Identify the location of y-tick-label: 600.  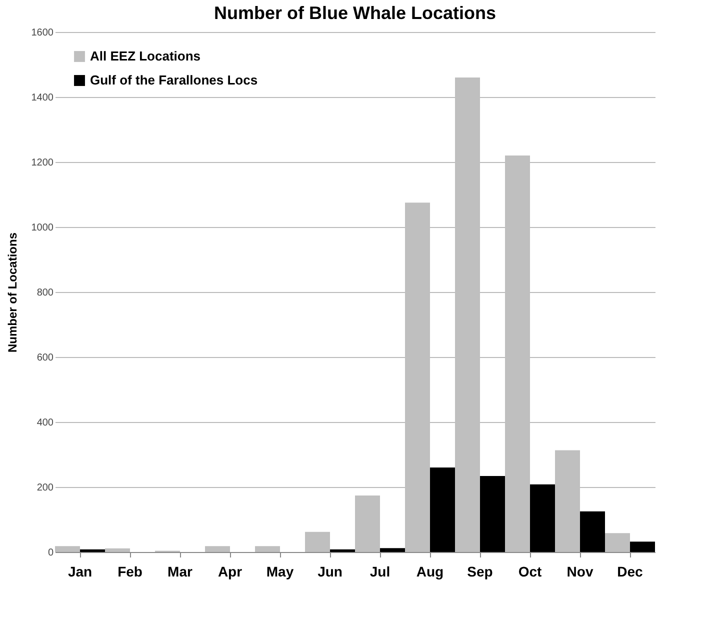
(45, 358).